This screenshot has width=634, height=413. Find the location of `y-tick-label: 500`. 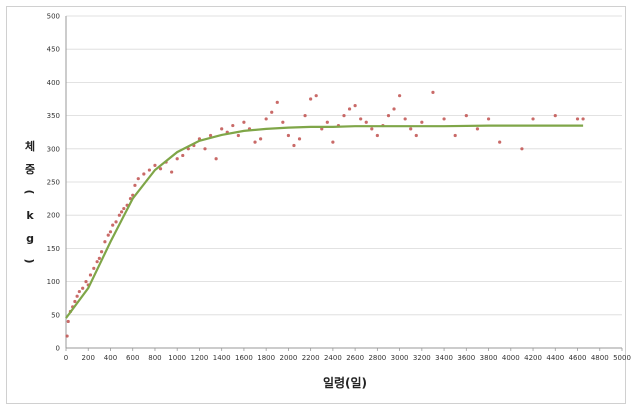

y-tick-label: 500 is located at coordinates (53, 17).